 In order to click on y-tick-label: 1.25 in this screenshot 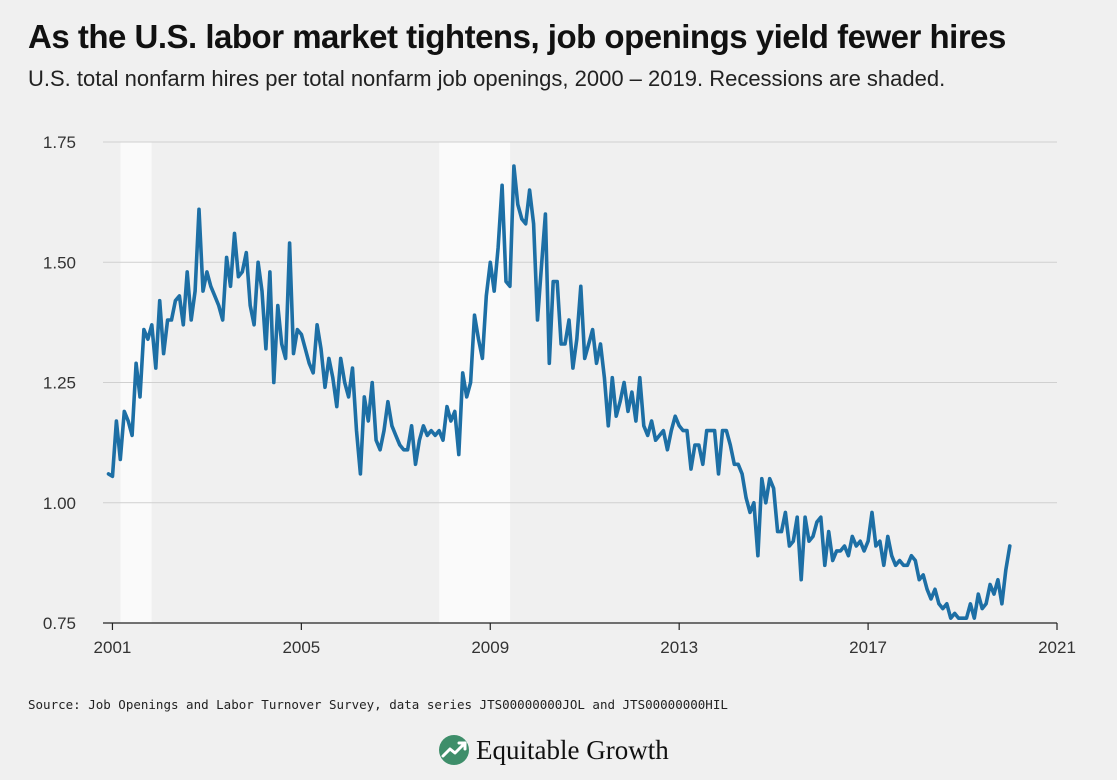, I will do `click(59, 383)`.